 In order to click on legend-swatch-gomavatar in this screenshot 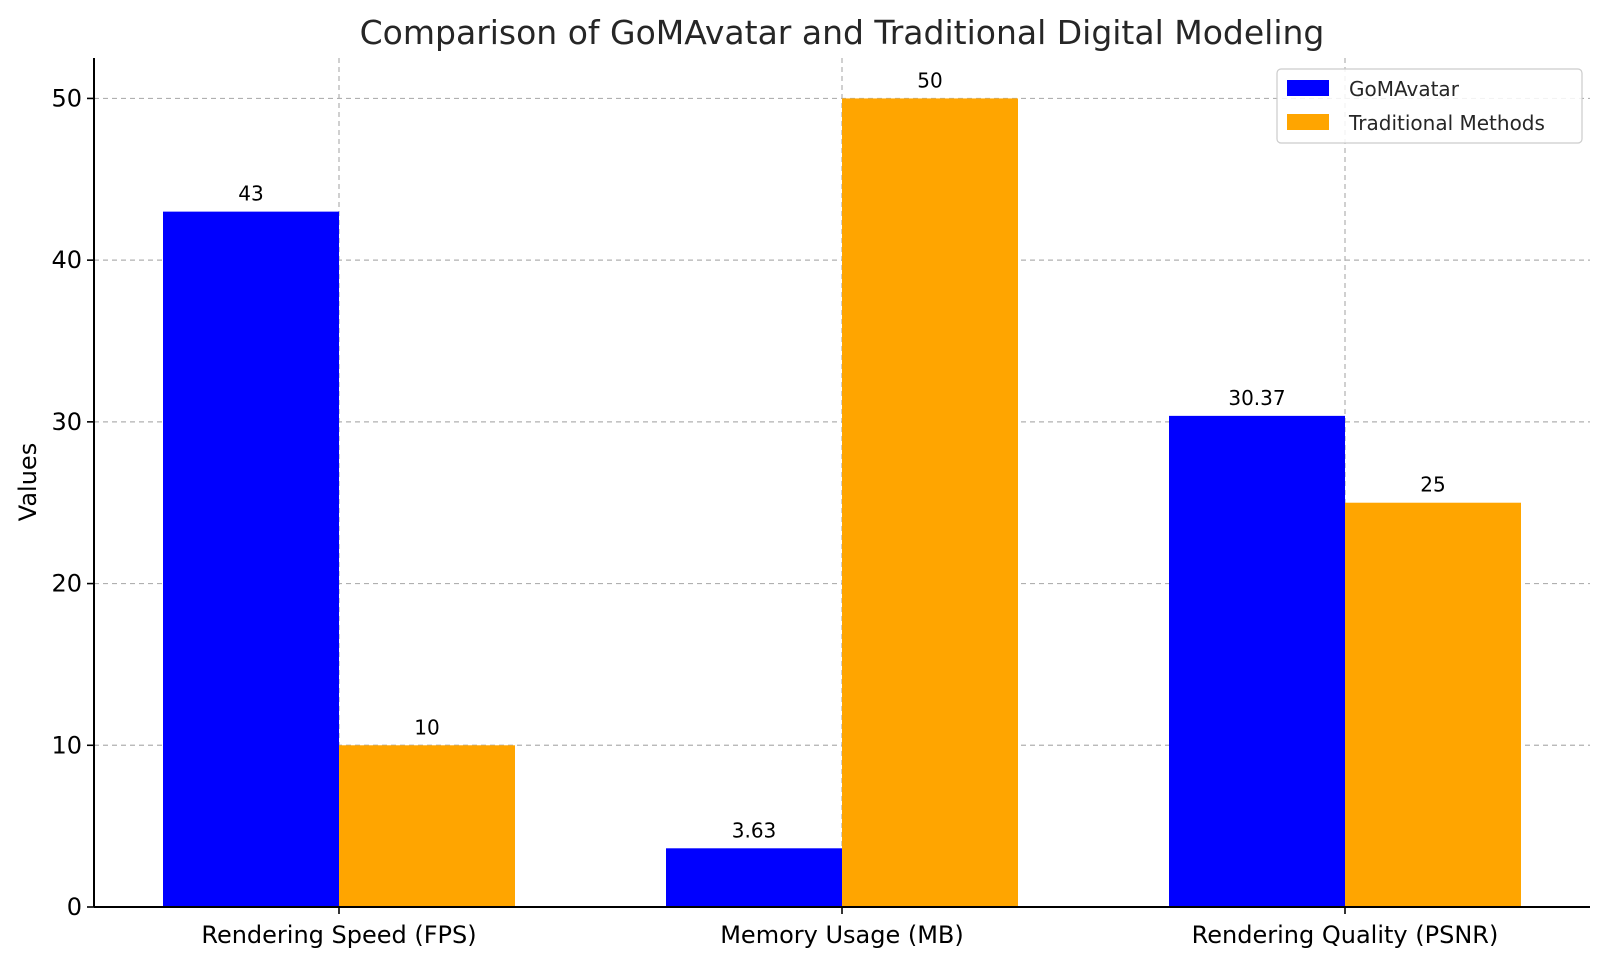, I will do `click(1308, 88)`.